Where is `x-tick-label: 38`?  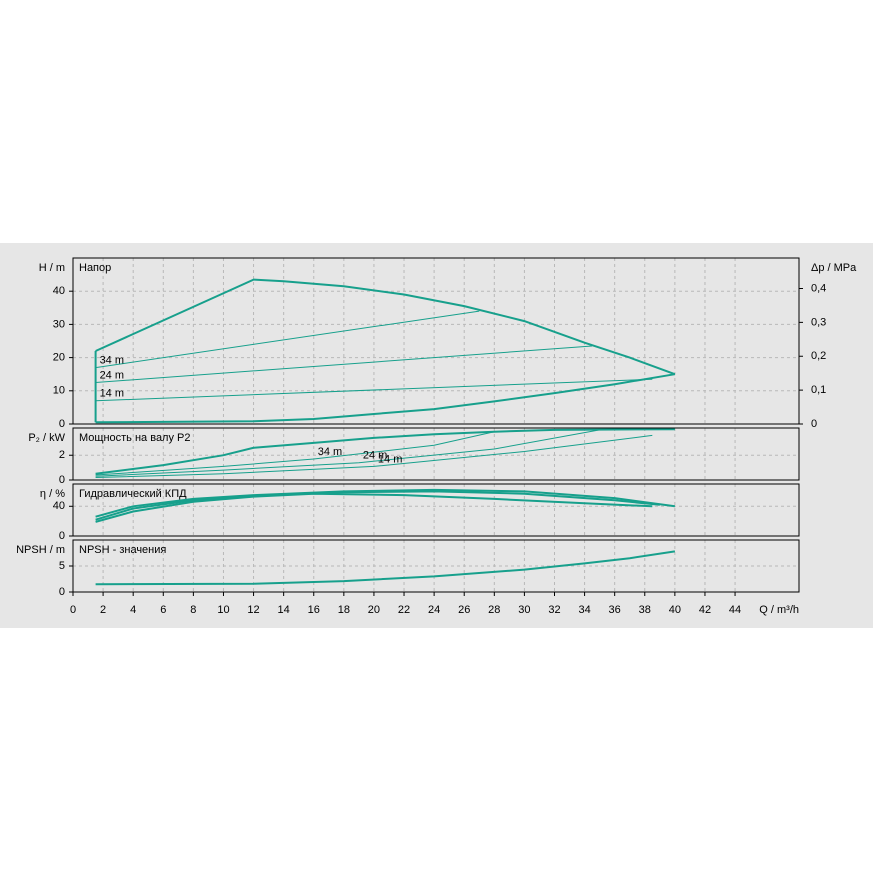 x-tick-label: 38 is located at coordinates (645, 610).